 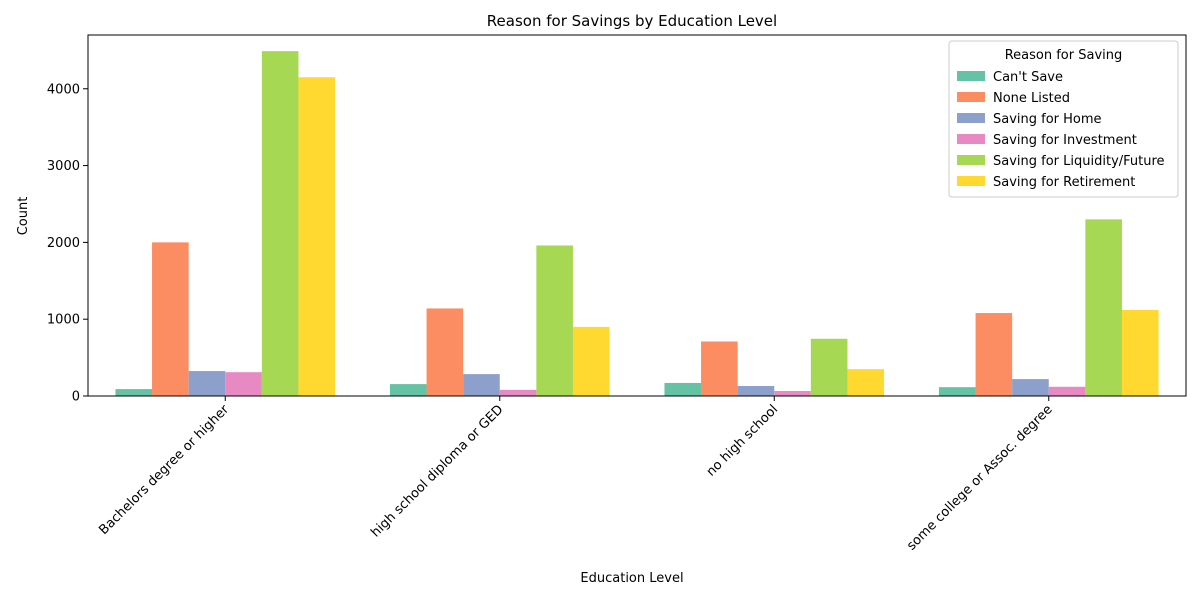 I want to click on x-tick-label: Bachelors degree or higher, so click(x=164, y=470).